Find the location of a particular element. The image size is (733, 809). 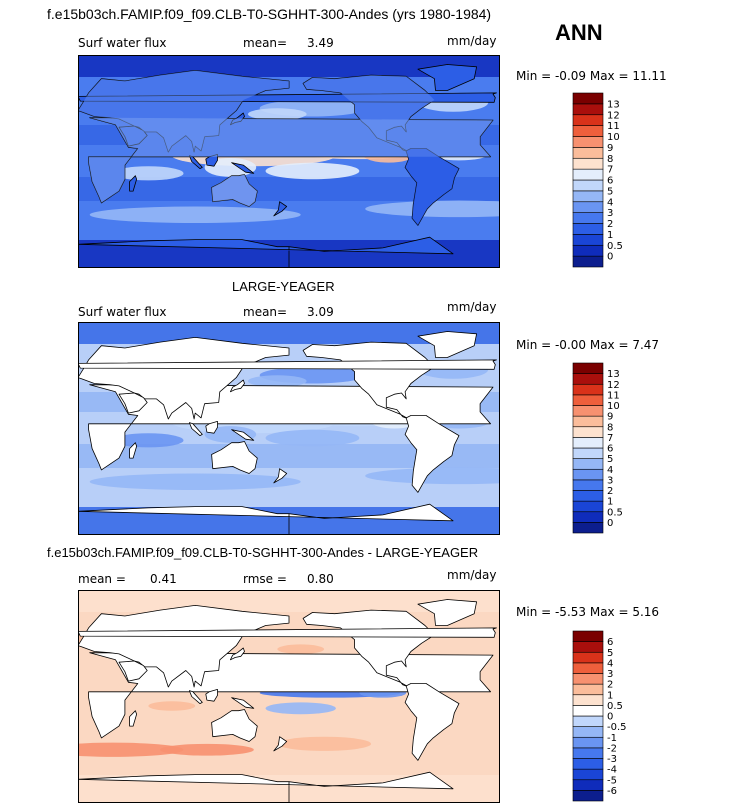

colorbar-tick-label: 3 is located at coordinates (610, 213).